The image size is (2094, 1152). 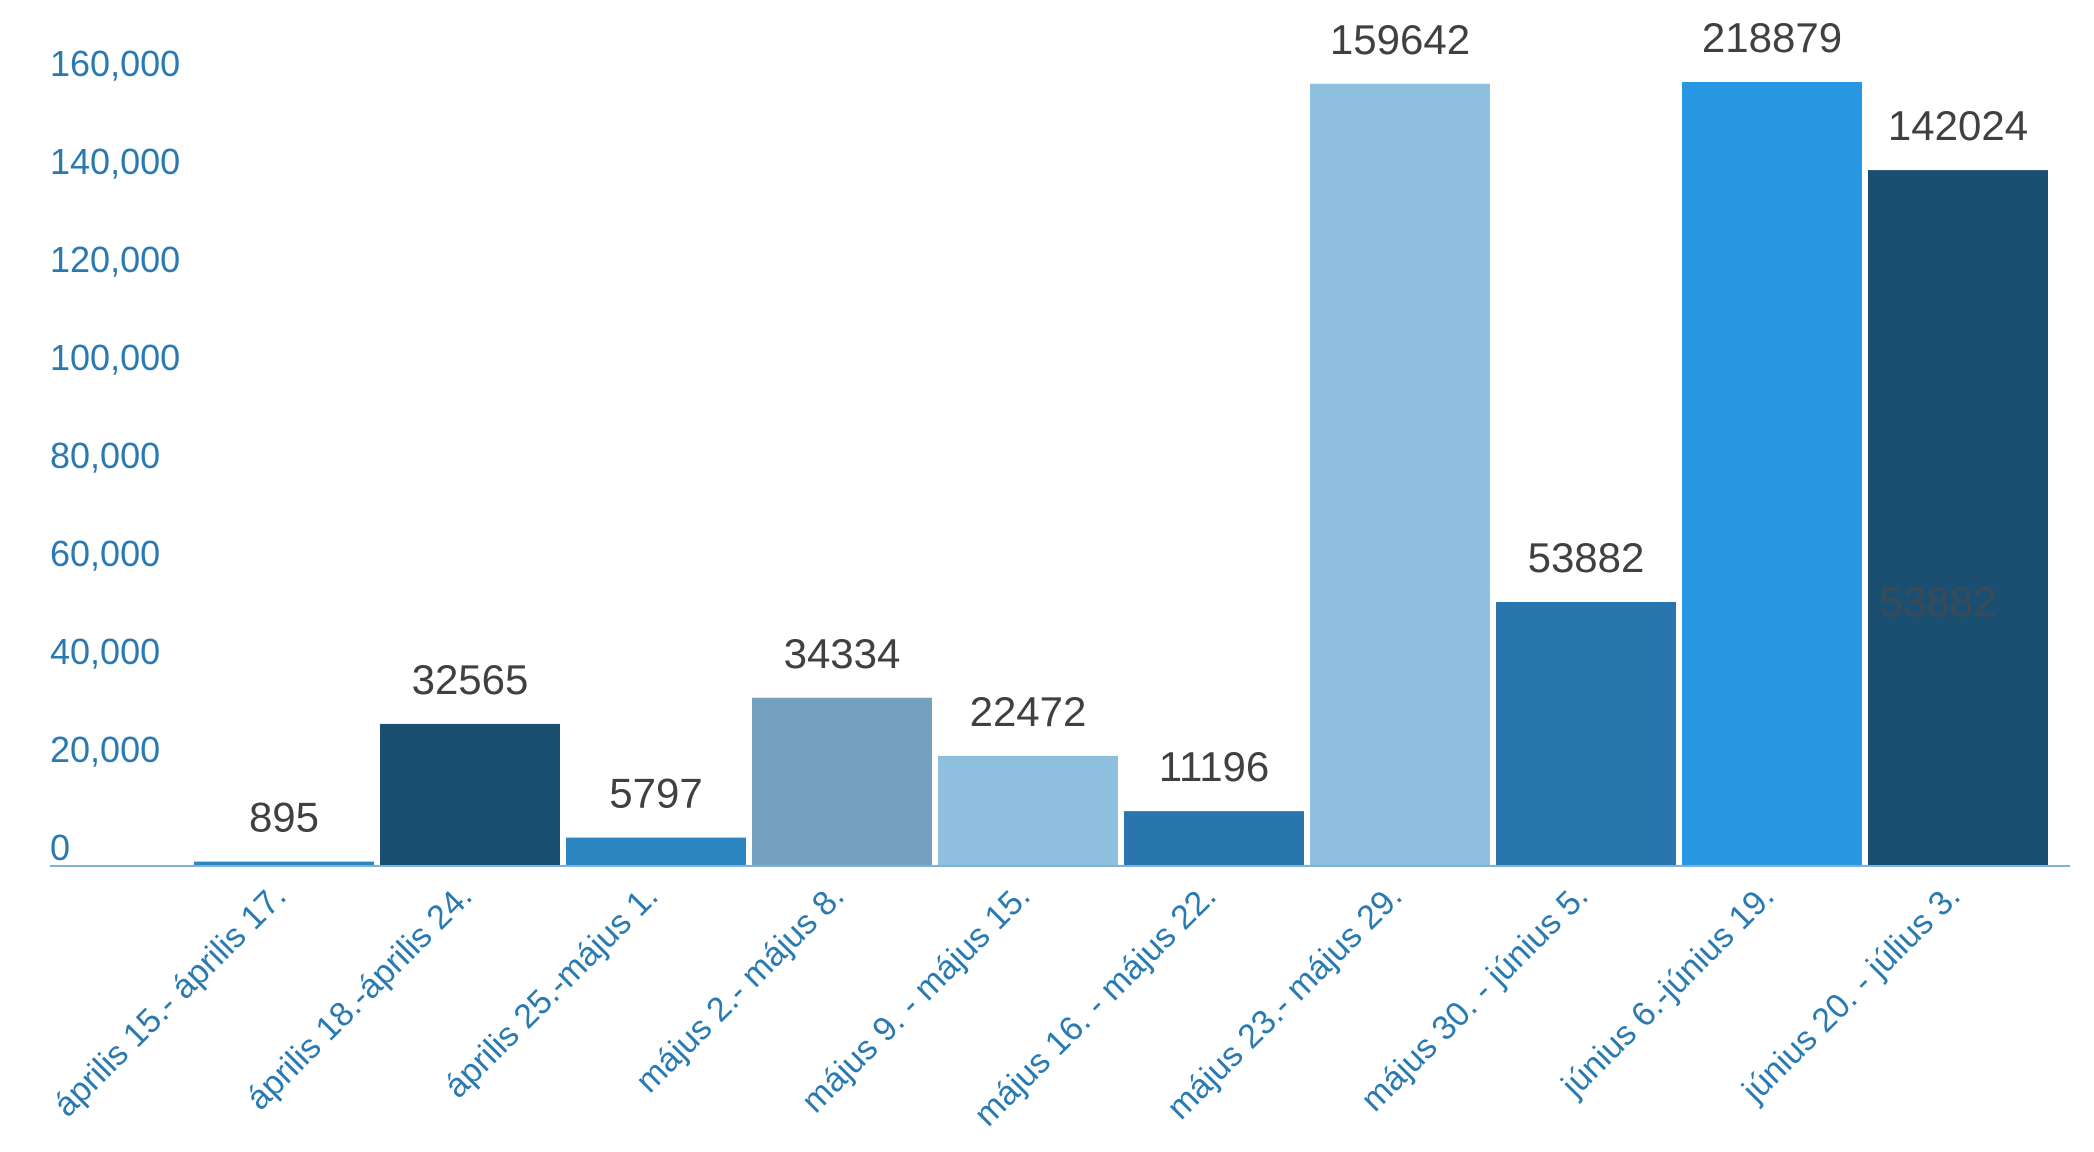 What do you see at coordinates (105, 651) in the screenshot?
I see `y-tick-label: 40,000` at bounding box center [105, 651].